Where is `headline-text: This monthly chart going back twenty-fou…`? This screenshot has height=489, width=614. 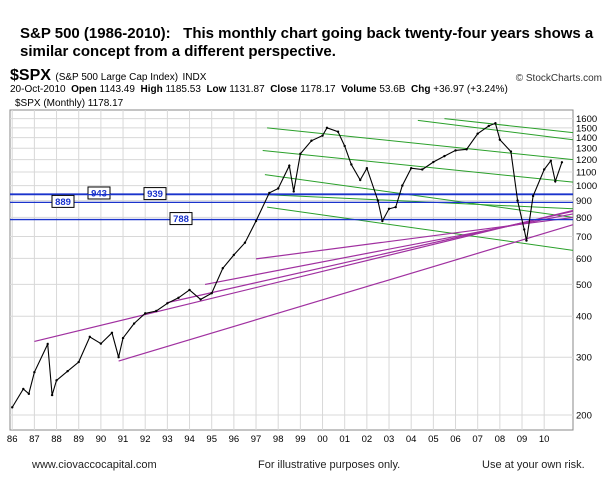
headline-text: This monthly chart going back twenty-fou… is located at coordinates (307, 42).